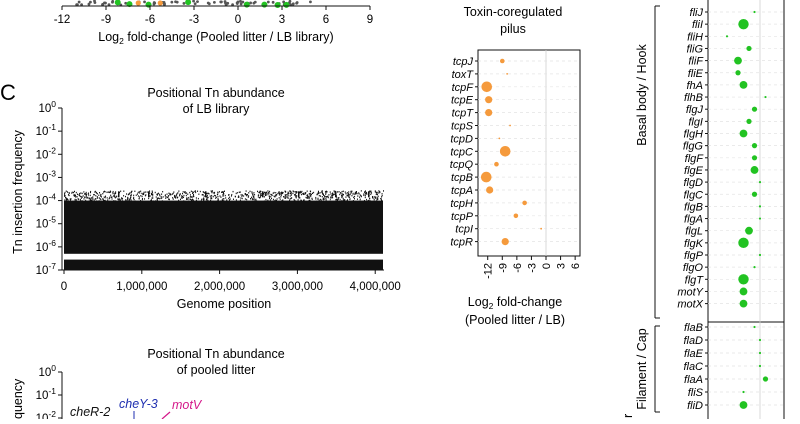  What do you see at coordinates (370, 20) in the screenshot?
I see `top-x-tick-label: 9` at bounding box center [370, 20].